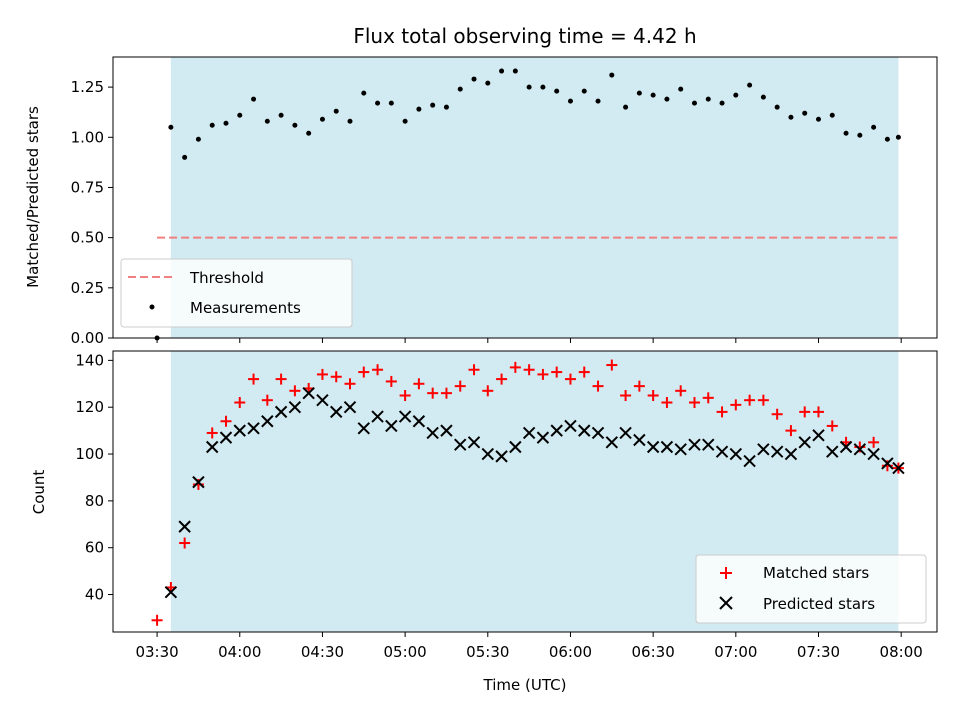  What do you see at coordinates (39, 492) in the screenshot?
I see `bottom-y-axis-label: Count` at bounding box center [39, 492].